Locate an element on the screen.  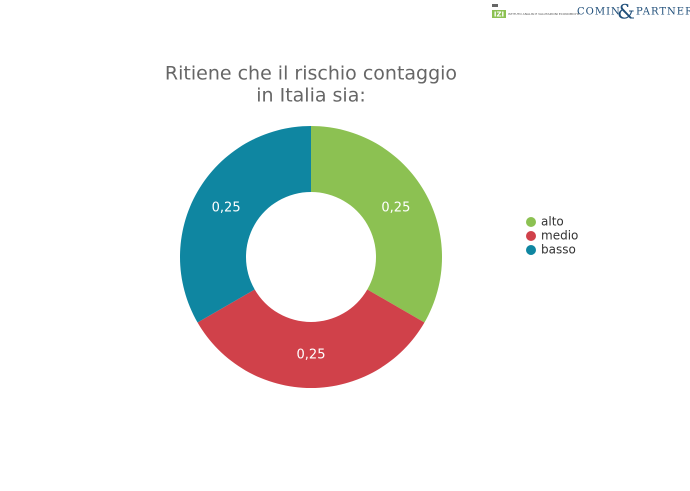
chart-title: in Italia sia: is located at coordinates (311, 96).